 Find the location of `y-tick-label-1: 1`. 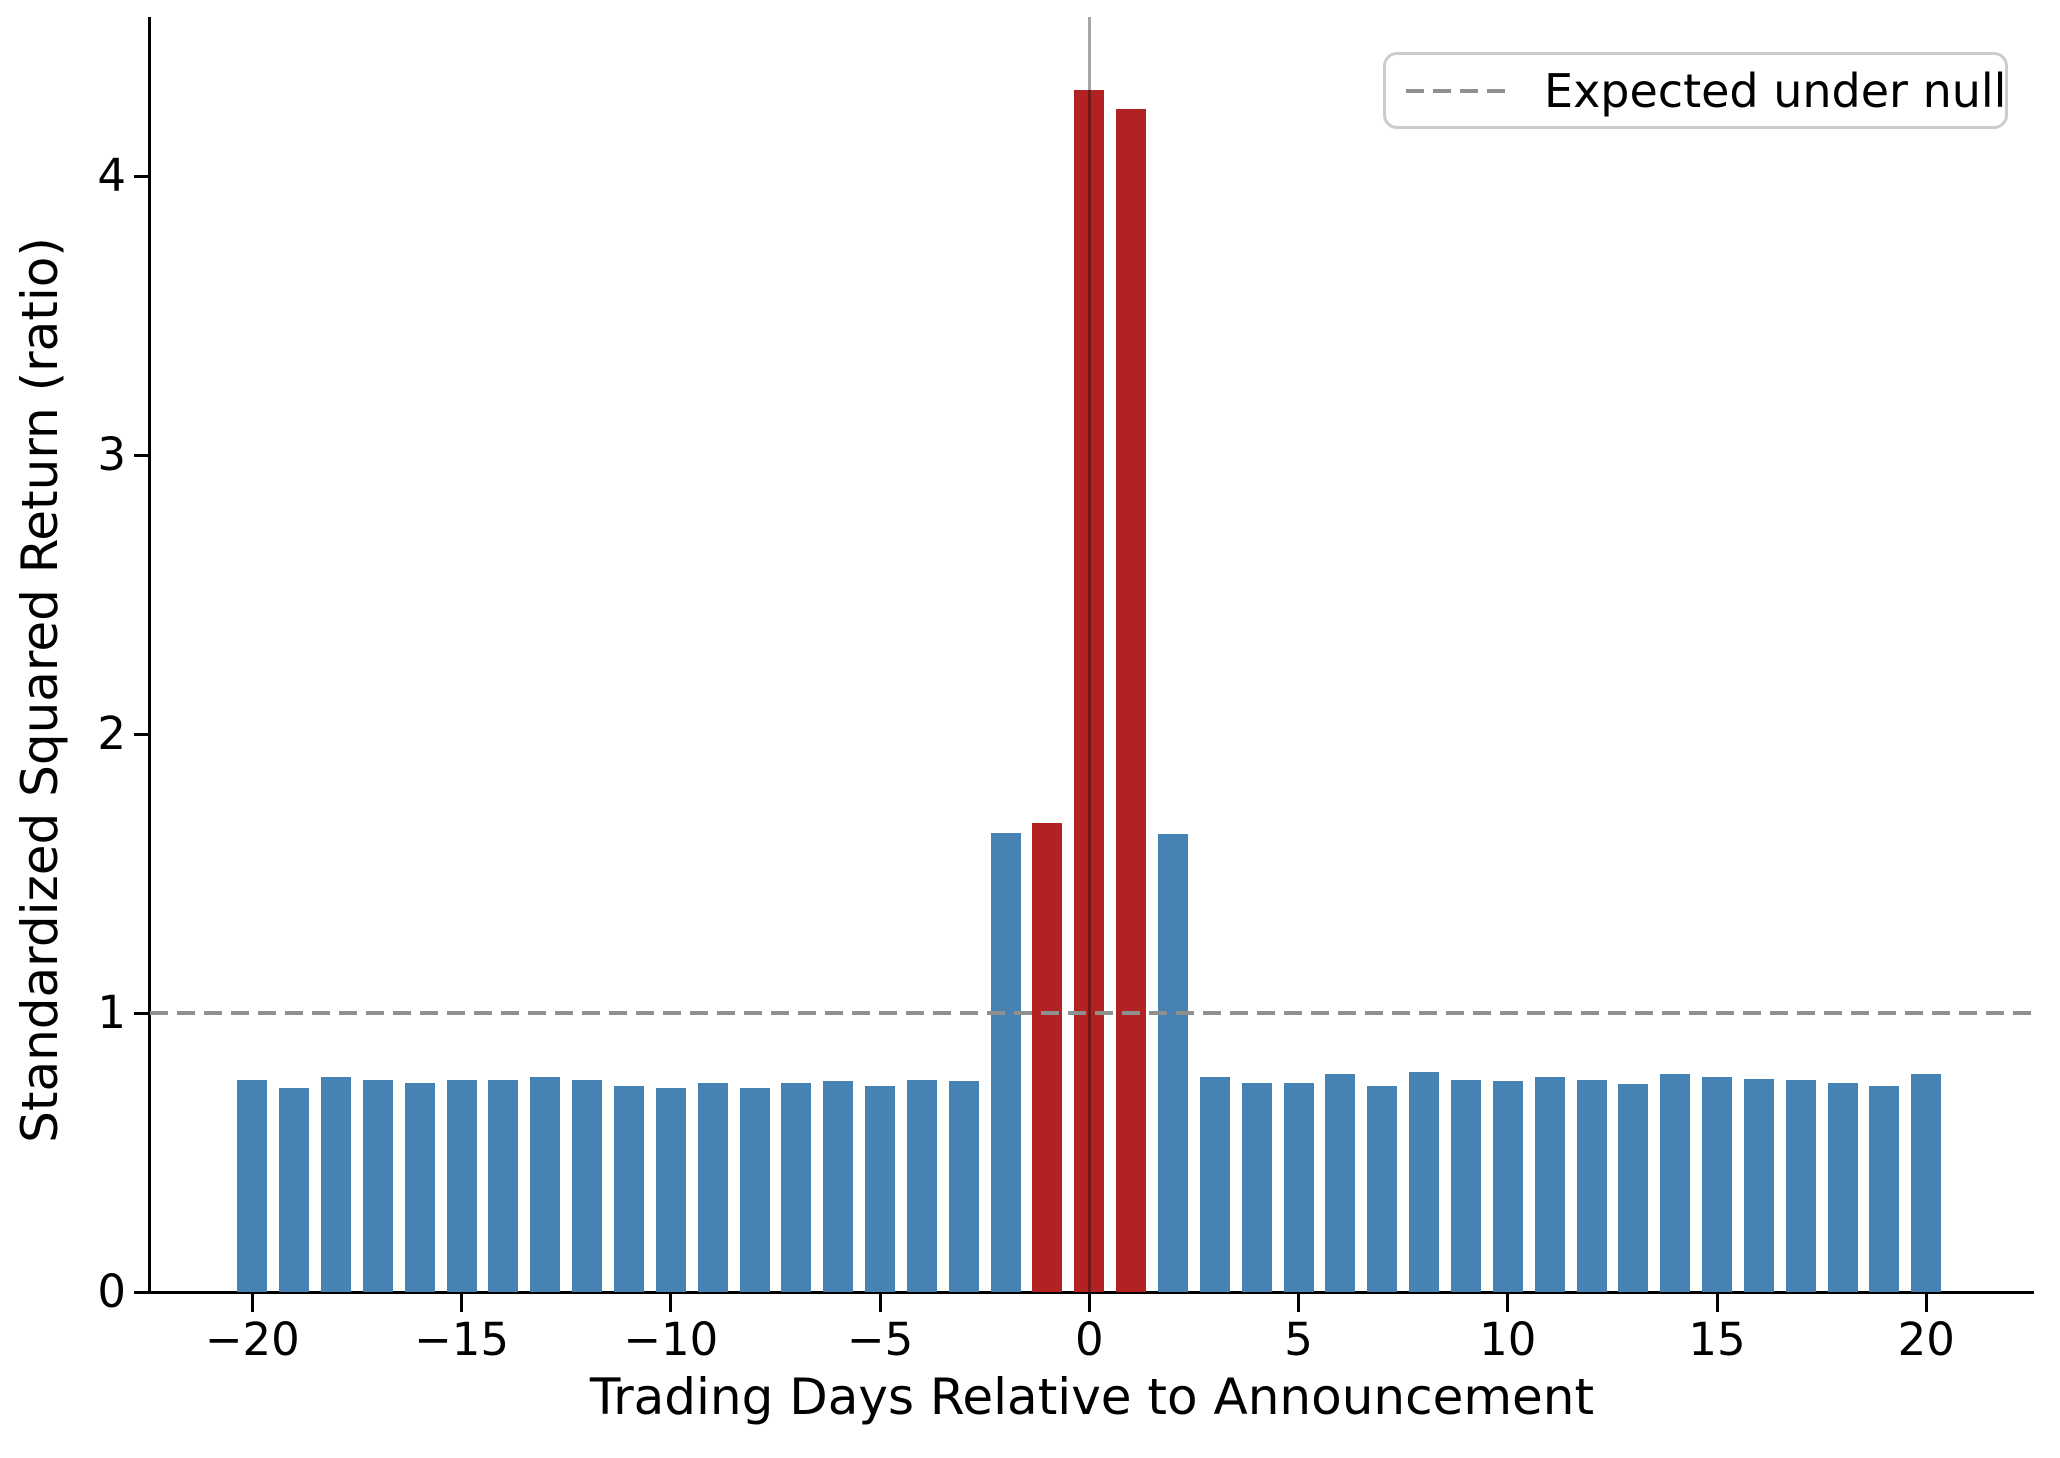

y-tick-label-1: 1 is located at coordinates (111, 1012).